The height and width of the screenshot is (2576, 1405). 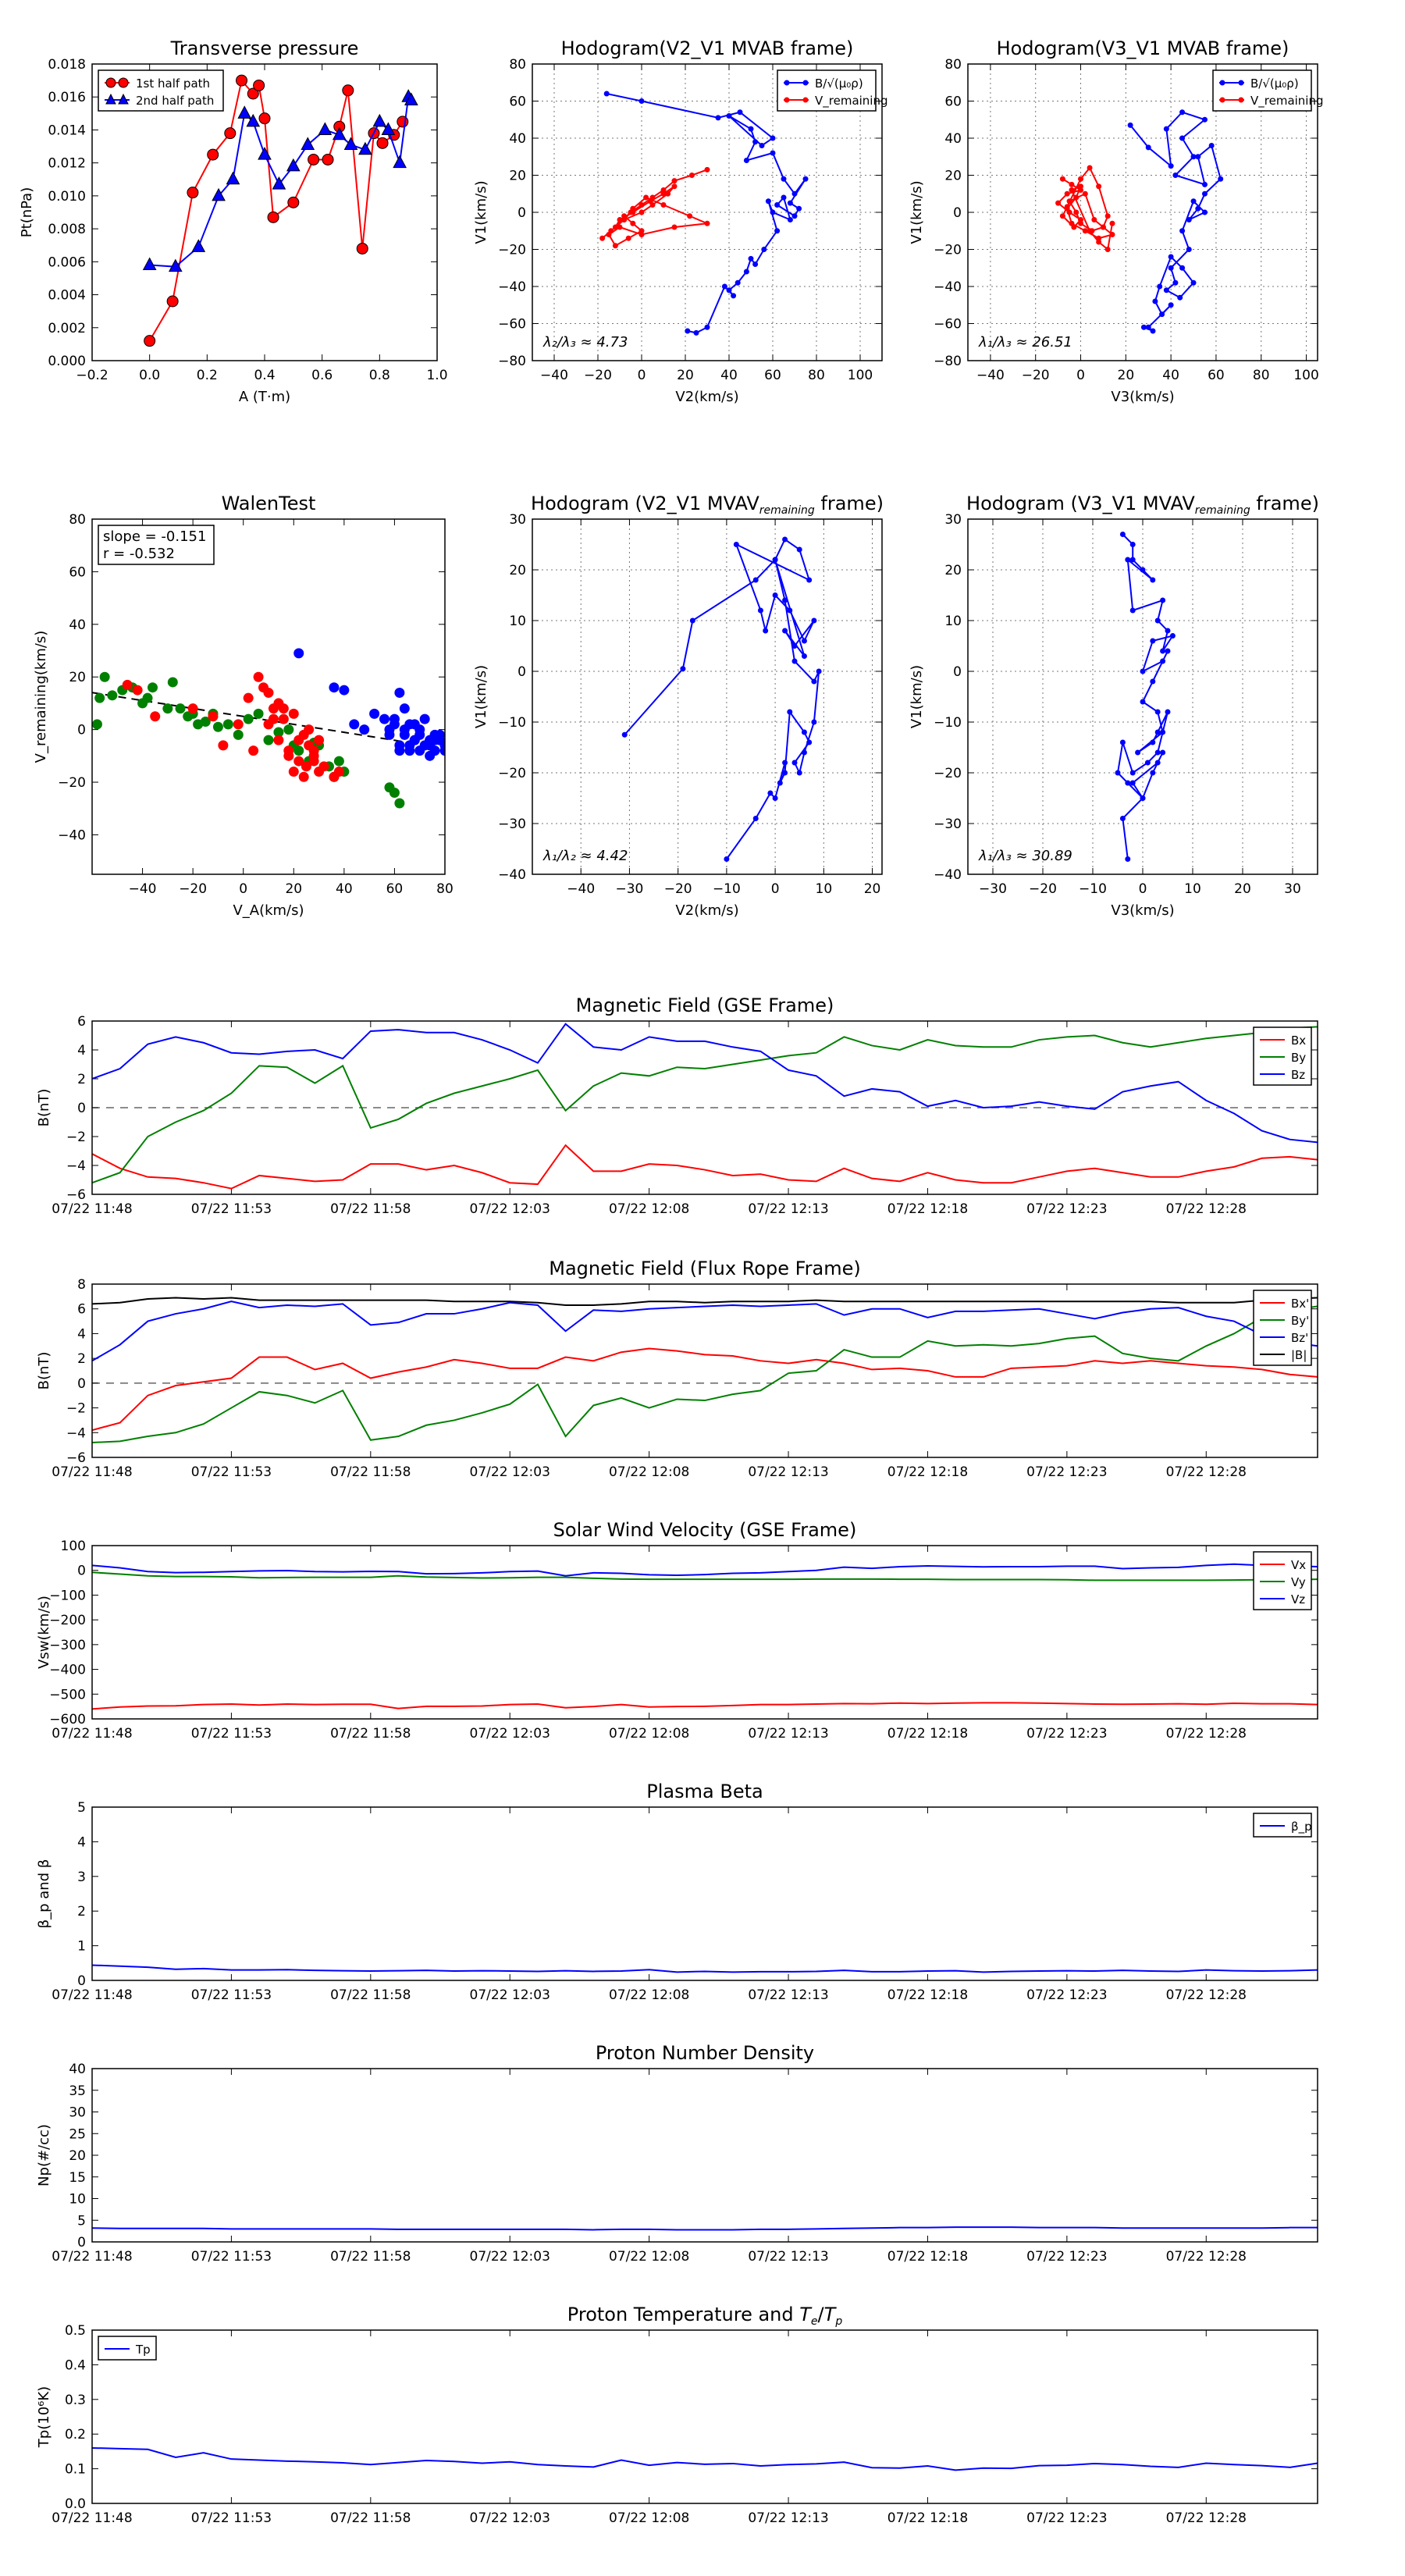 What do you see at coordinates (1298, 1058) in the screenshot?
I see `legend-label: By` at bounding box center [1298, 1058].